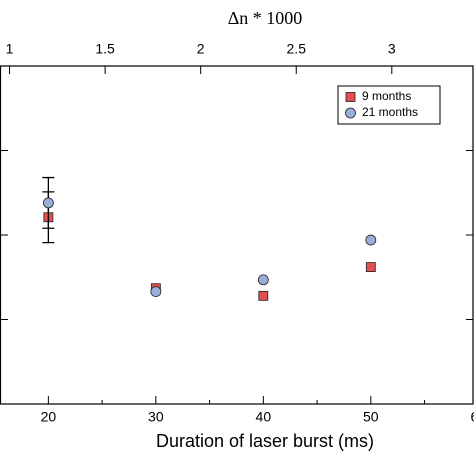 The width and height of the screenshot is (474, 474). What do you see at coordinates (472, 417) in the screenshot?
I see `x-tick-label: 60` at bounding box center [472, 417].